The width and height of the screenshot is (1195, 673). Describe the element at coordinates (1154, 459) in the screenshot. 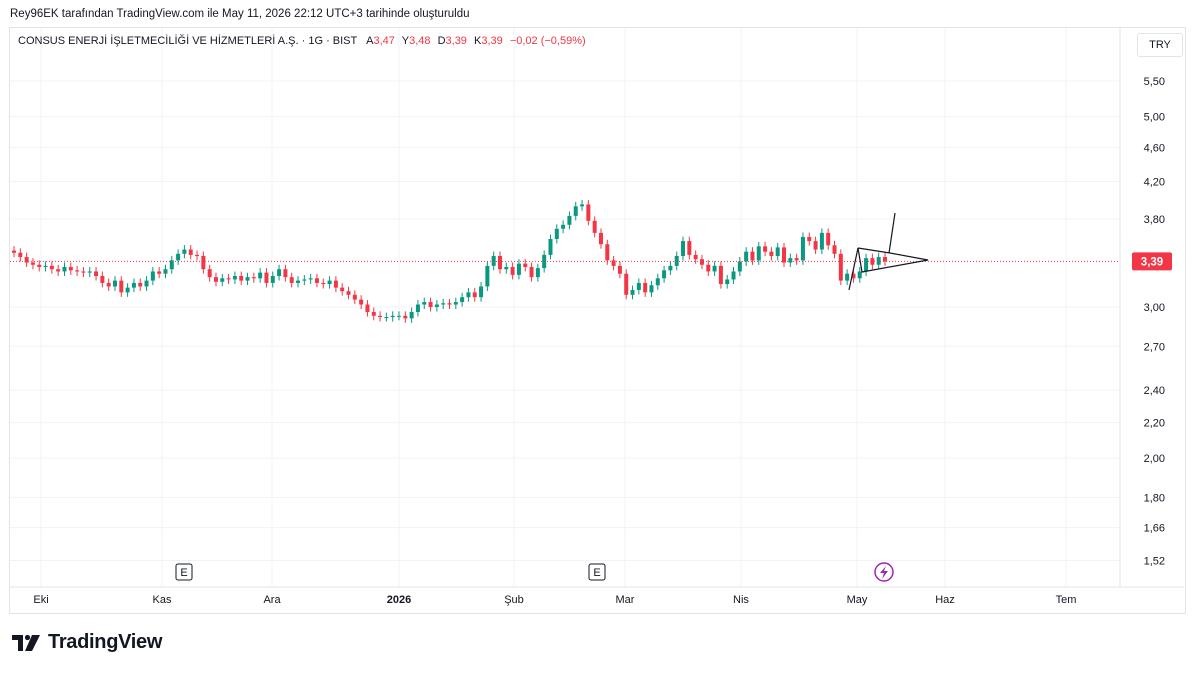

I see `price-tick-label: 2,00` at that location.